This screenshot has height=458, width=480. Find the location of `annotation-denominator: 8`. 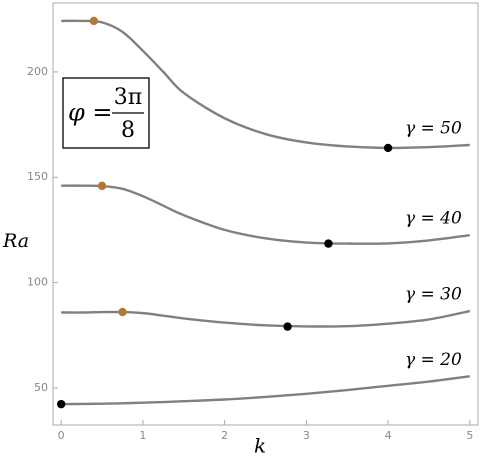

annotation-denominator: 8 is located at coordinates (128, 130).